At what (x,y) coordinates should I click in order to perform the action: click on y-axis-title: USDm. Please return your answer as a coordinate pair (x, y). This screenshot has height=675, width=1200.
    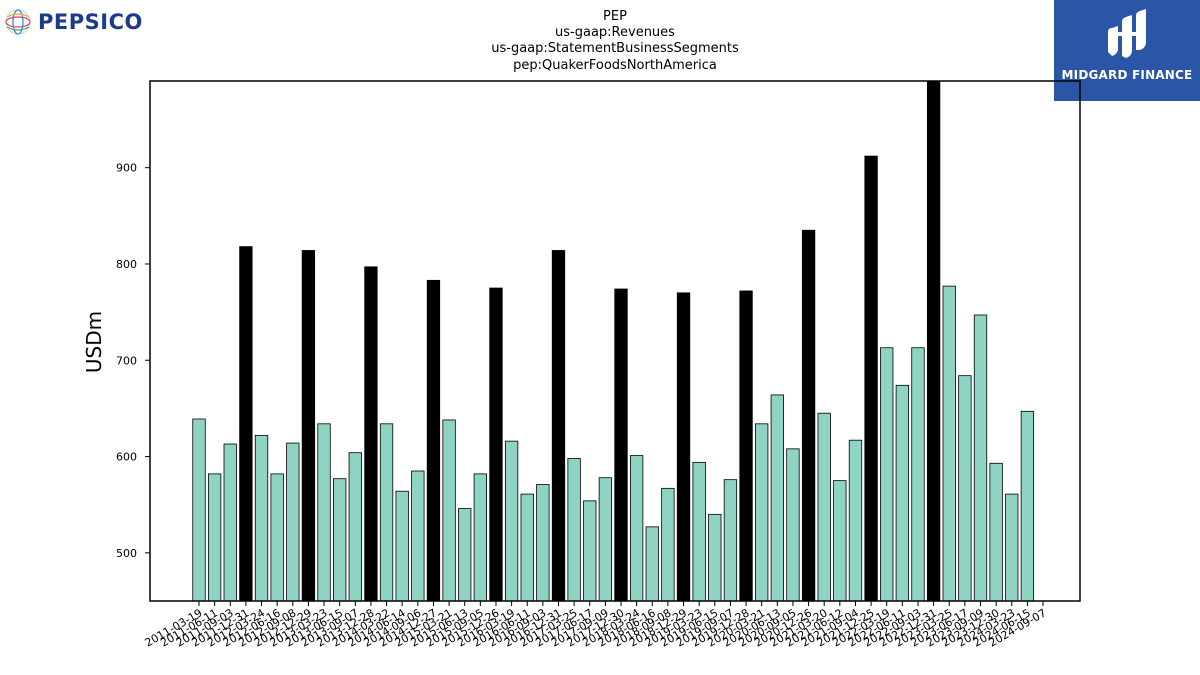
    Looking at the image, I should click on (94, 342).